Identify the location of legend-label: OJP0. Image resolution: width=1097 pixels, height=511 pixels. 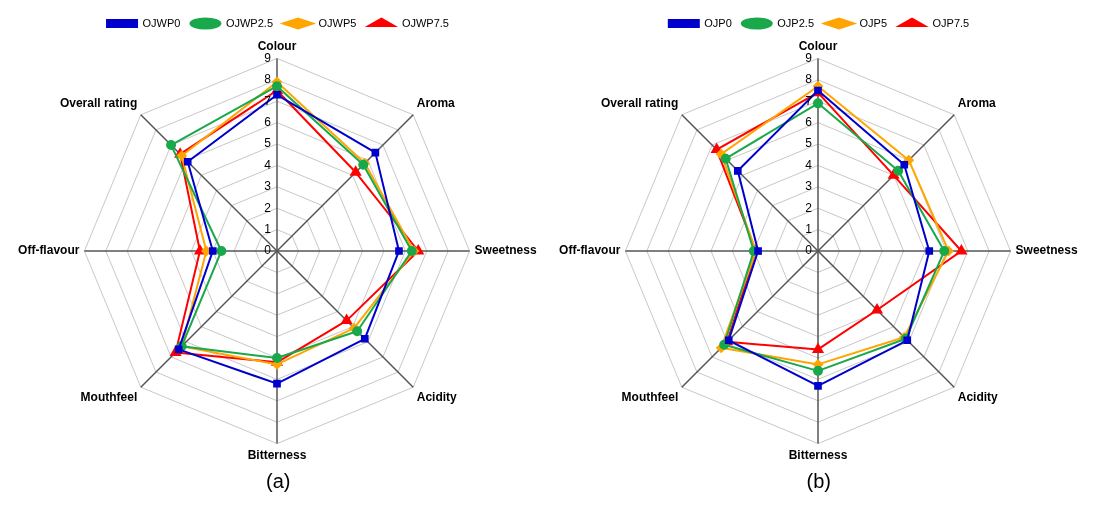
(718, 22).